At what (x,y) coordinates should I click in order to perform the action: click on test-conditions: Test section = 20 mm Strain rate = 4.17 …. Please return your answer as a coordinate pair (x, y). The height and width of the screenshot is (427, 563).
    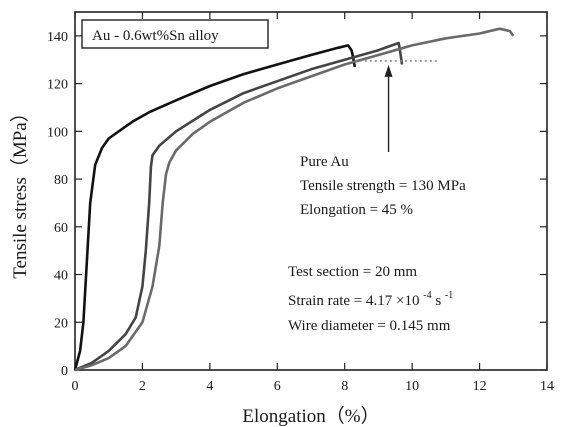
    Looking at the image, I should click on (370, 299).